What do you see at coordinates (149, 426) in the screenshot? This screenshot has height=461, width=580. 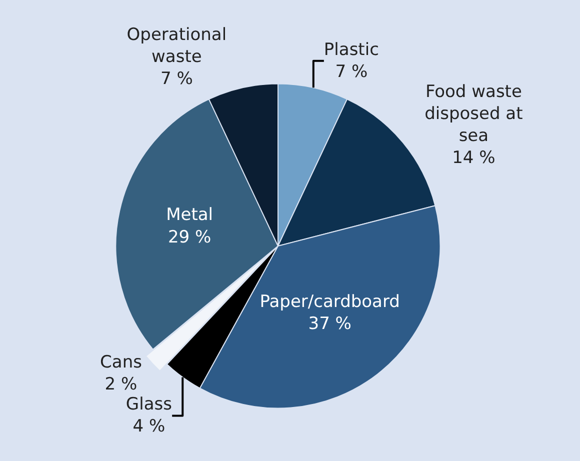 I see `data-label: 4 %` at bounding box center [149, 426].